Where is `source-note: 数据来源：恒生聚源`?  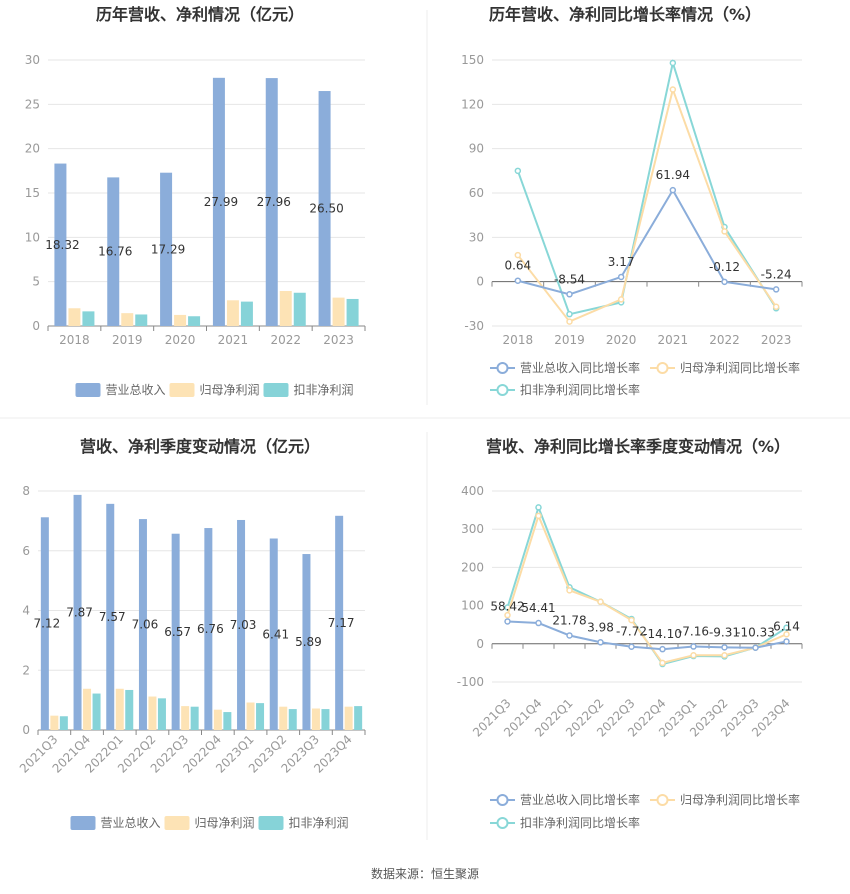 source-note: 数据来源：恒生聚源 is located at coordinates (425, 873).